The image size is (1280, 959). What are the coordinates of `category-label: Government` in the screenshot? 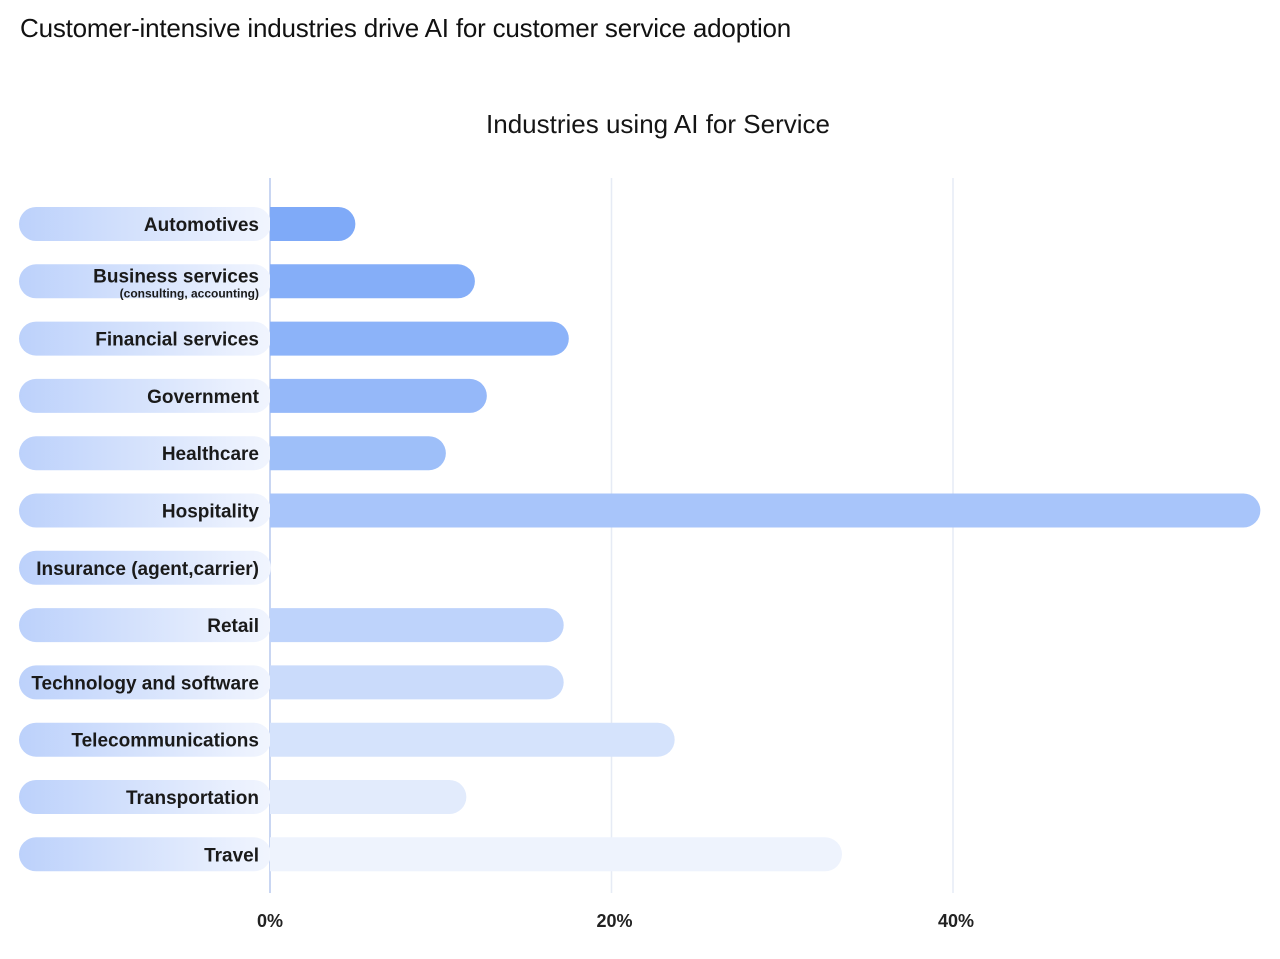 It's located at (203, 397).